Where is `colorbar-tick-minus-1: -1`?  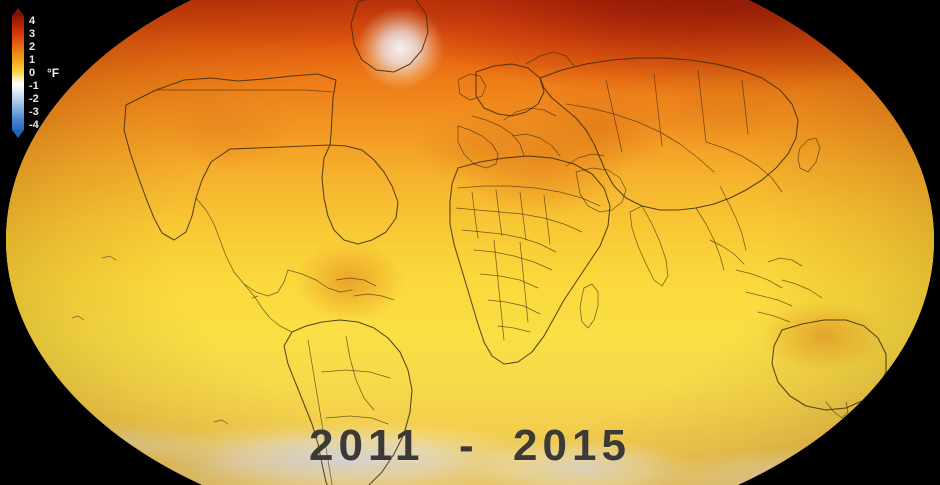
colorbar-tick-minus-1: -1 is located at coordinates (34, 86).